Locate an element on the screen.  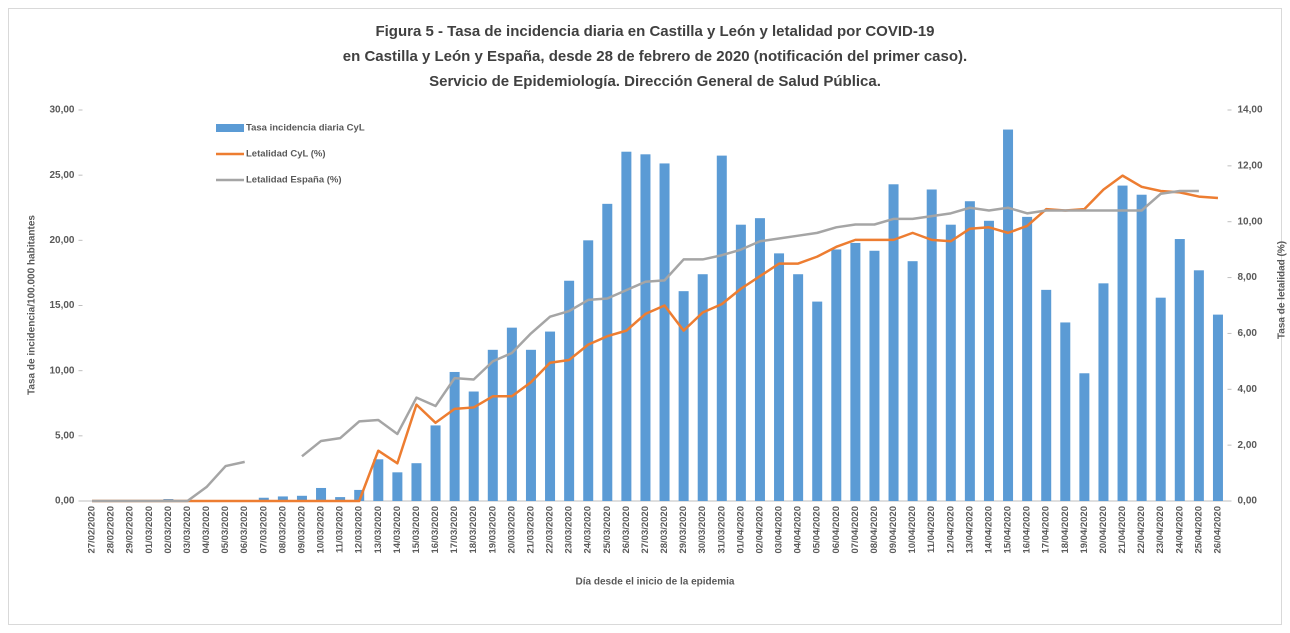
x-tick-label: 14/04/2020 is located at coordinates (988, 530).